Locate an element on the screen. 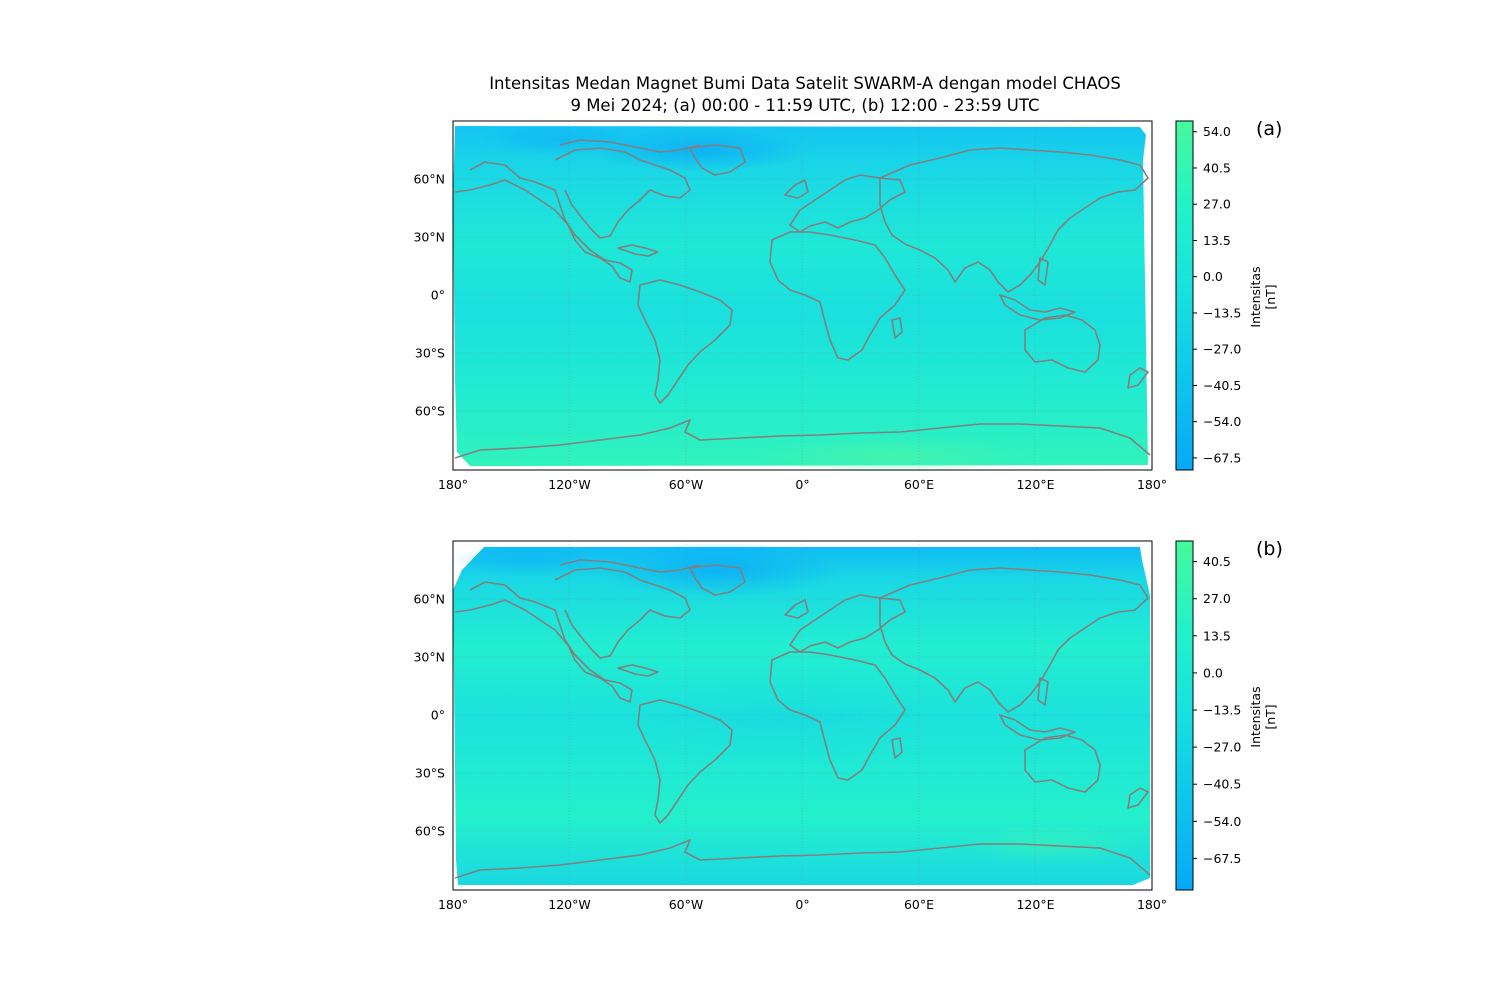  colorbar-tick-label: 54.0 is located at coordinates (1217, 131).